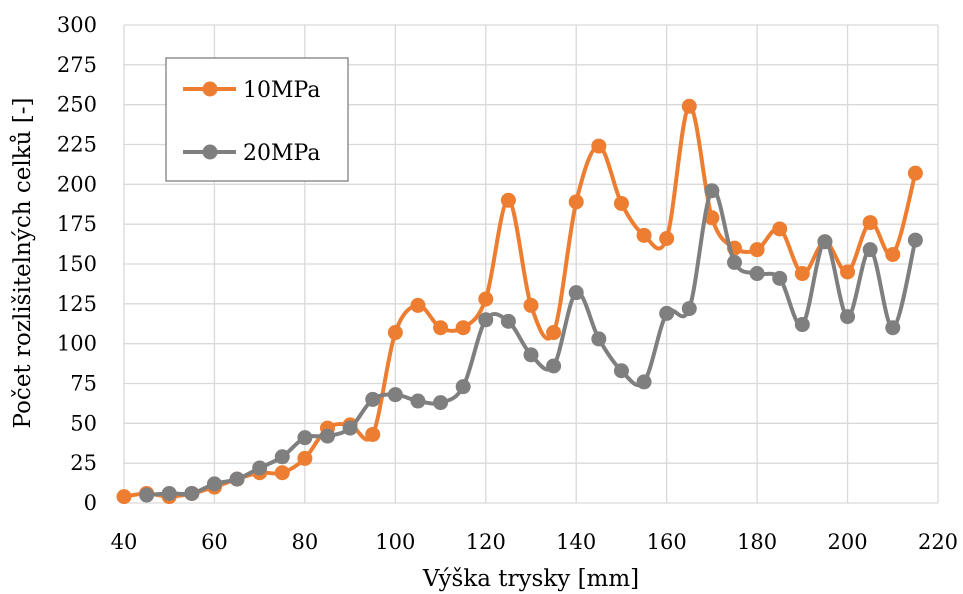 This screenshot has height=594, width=963. I want to click on y-axis-title: Počet rozlišitelných celků [-], so click(22, 263).